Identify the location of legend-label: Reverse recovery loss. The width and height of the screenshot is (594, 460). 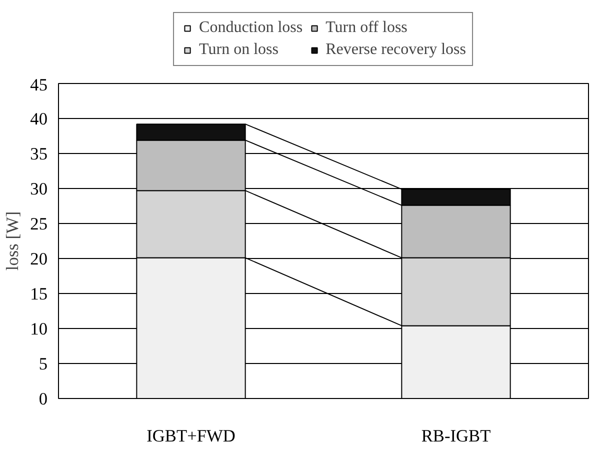
(396, 50).